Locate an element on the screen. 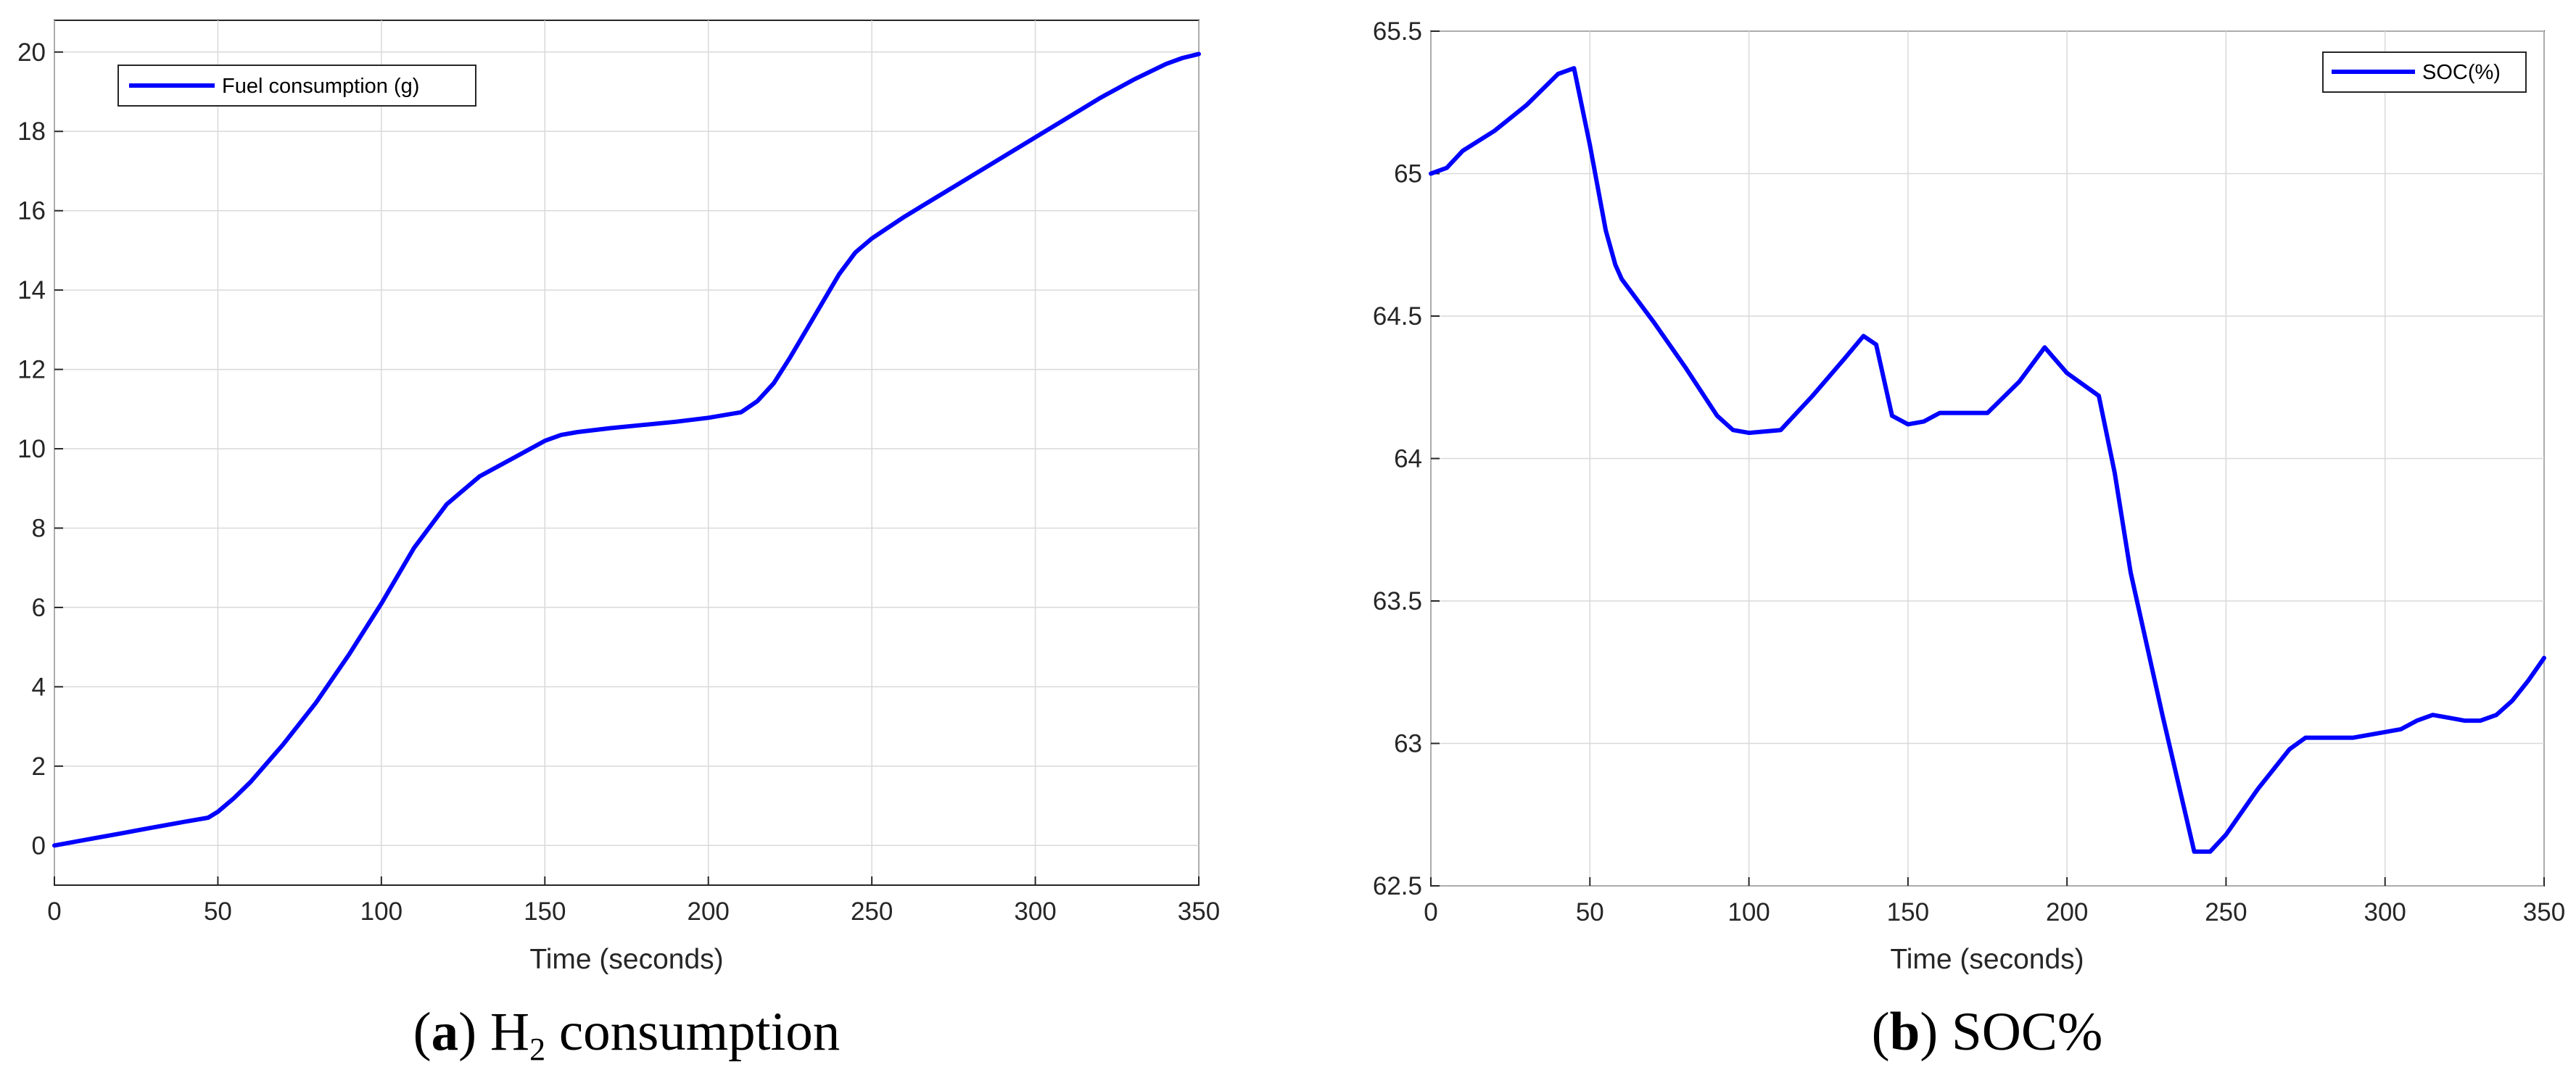  y-tick-label: 12 is located at coordinates (31, 370).